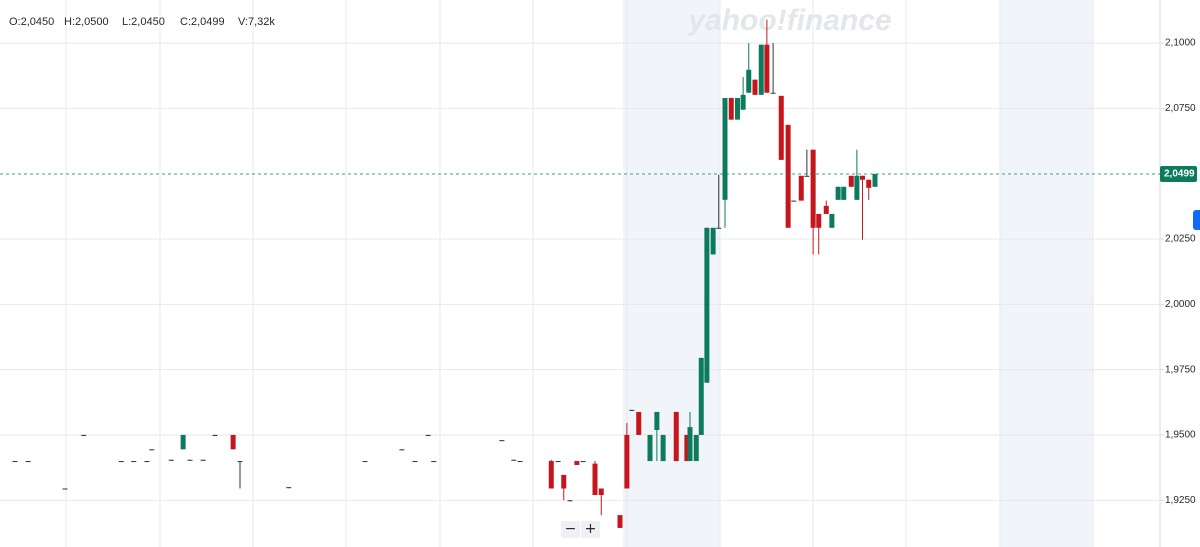 The width and height of the screenshot is (1200, 547). Describe the element at coordinates (143, 22) in the screenshot. I see `ohlc-header: L:2,0450` at that location.